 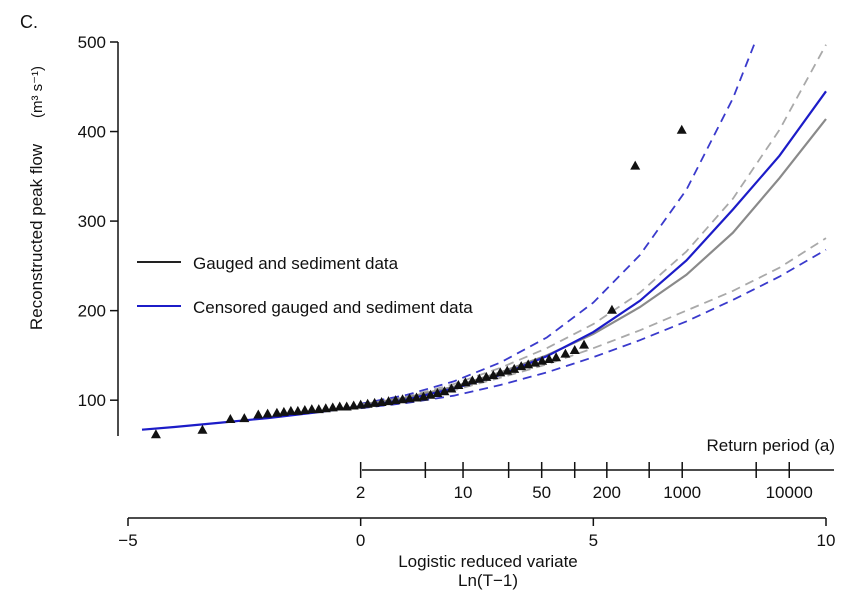 I want to click on y-tick-label: 200, so click(x=92, y=311).